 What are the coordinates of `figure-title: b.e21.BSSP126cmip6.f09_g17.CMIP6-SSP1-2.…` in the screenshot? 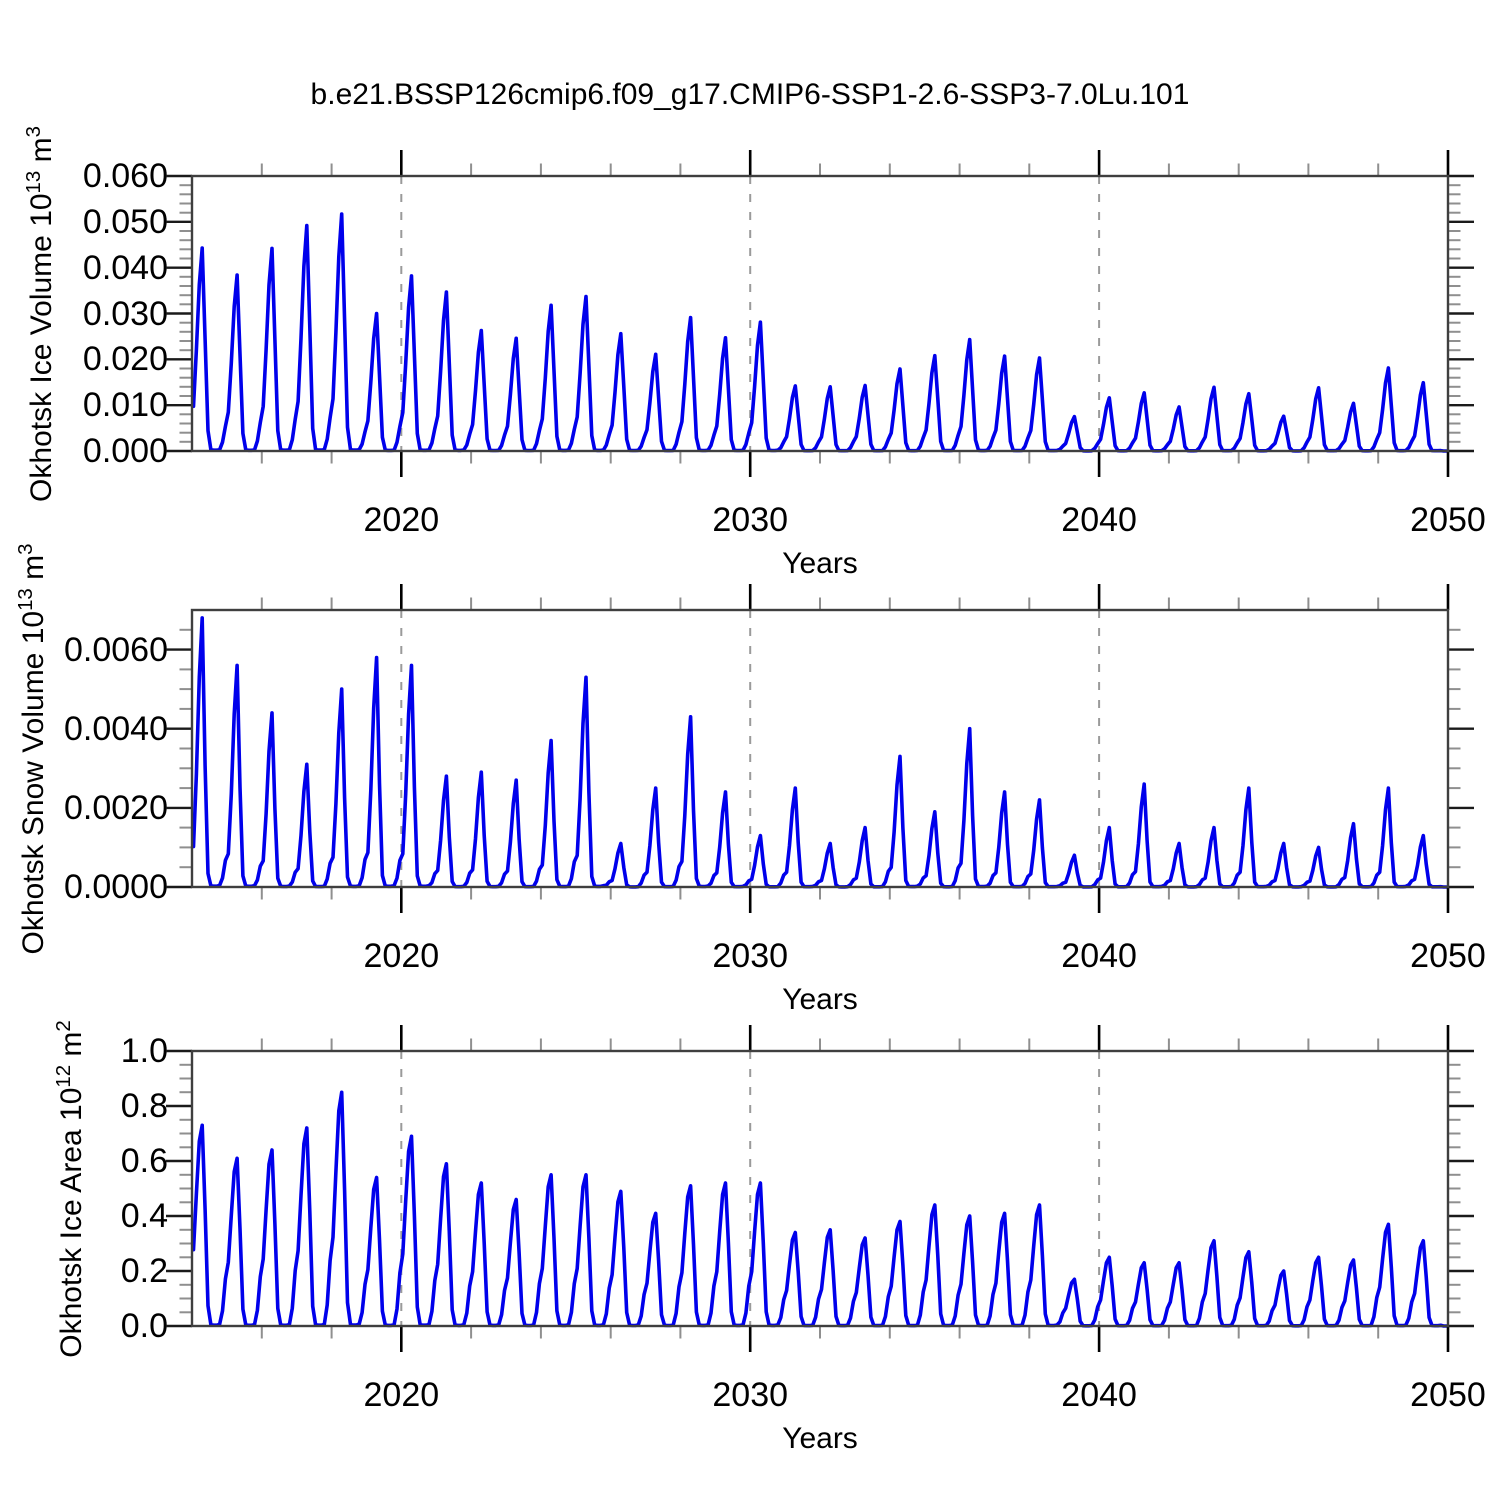 It's located at (750, 94).